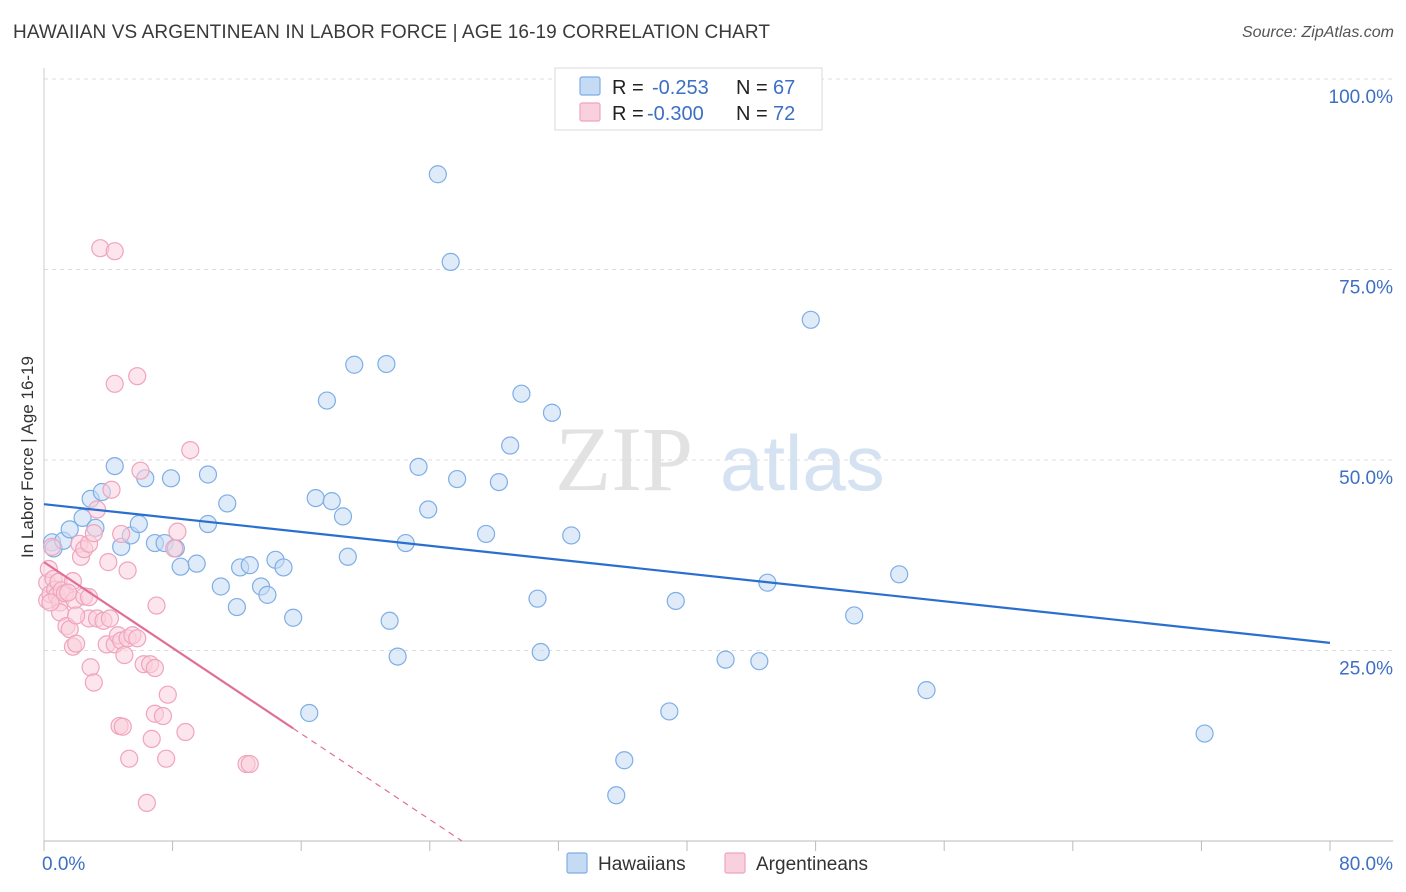 The height and width of the screenshot is (892, 1406). Describe the element at coordinates (1361, 97) in the screenshot. I see `y-tick-label-100: 100.0%` at that location.